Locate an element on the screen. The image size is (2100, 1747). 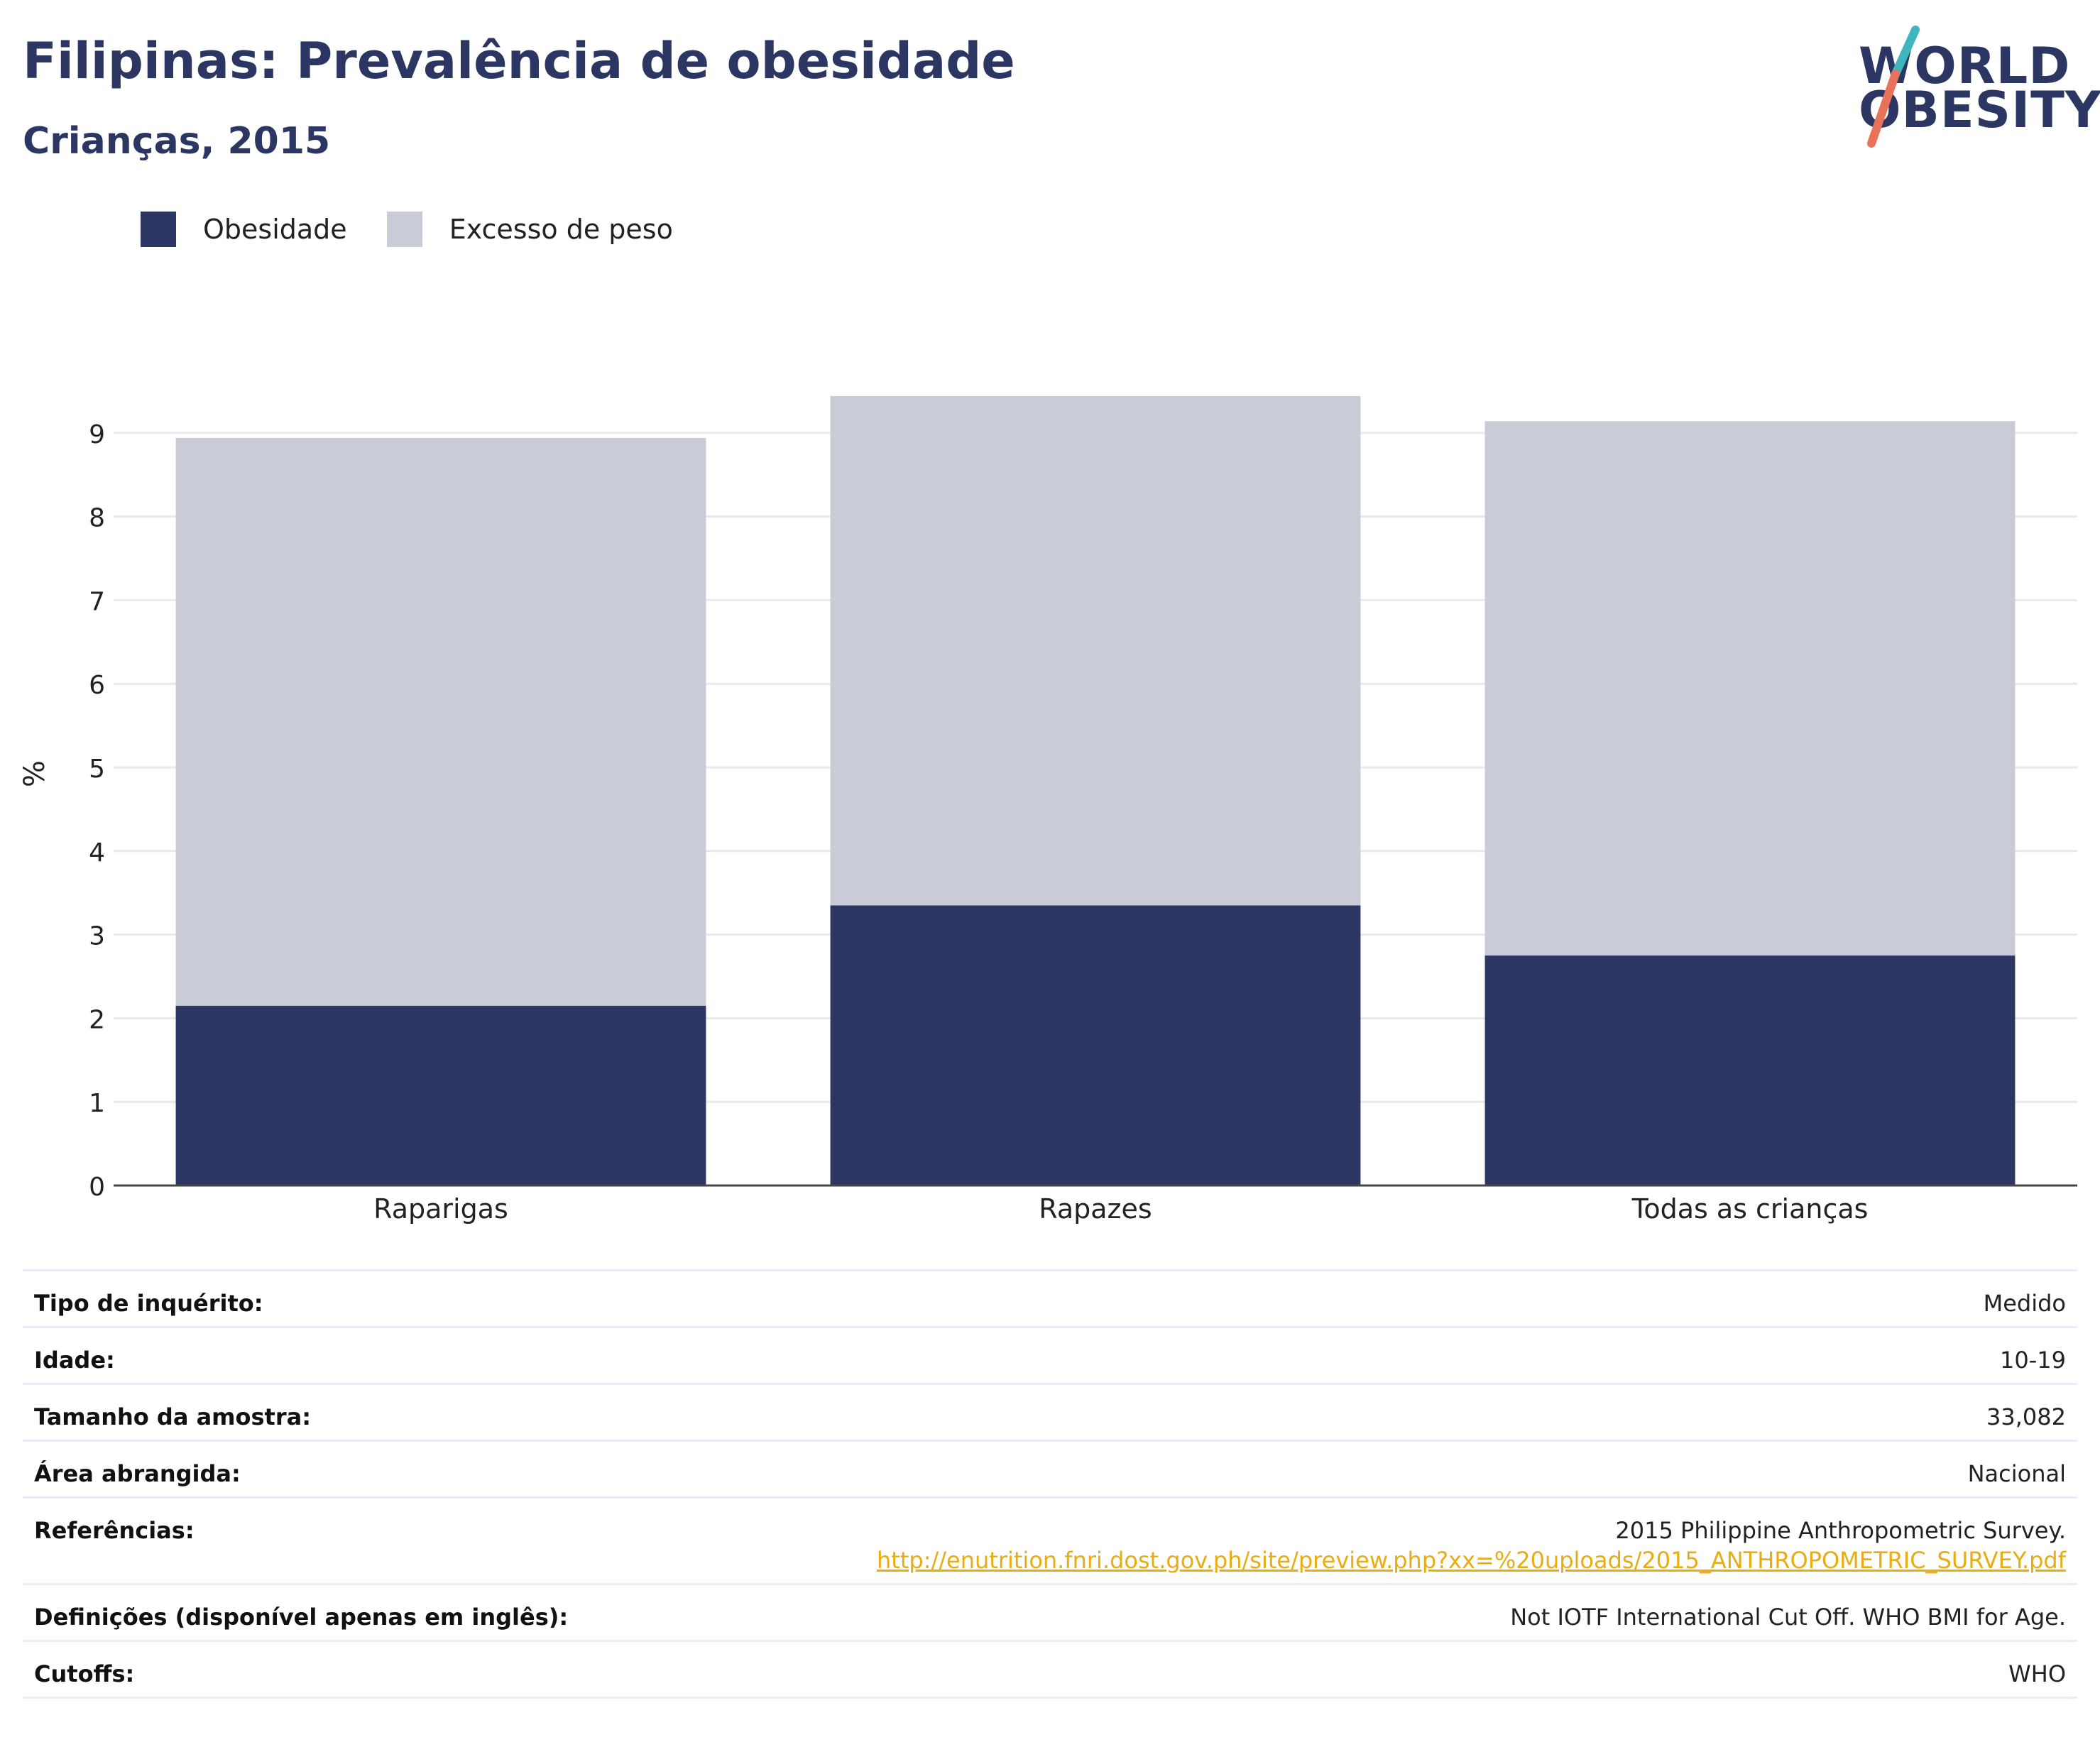
chart-title: Filipinas: Prevalência de obesidade is located at coordinates (519, 61).